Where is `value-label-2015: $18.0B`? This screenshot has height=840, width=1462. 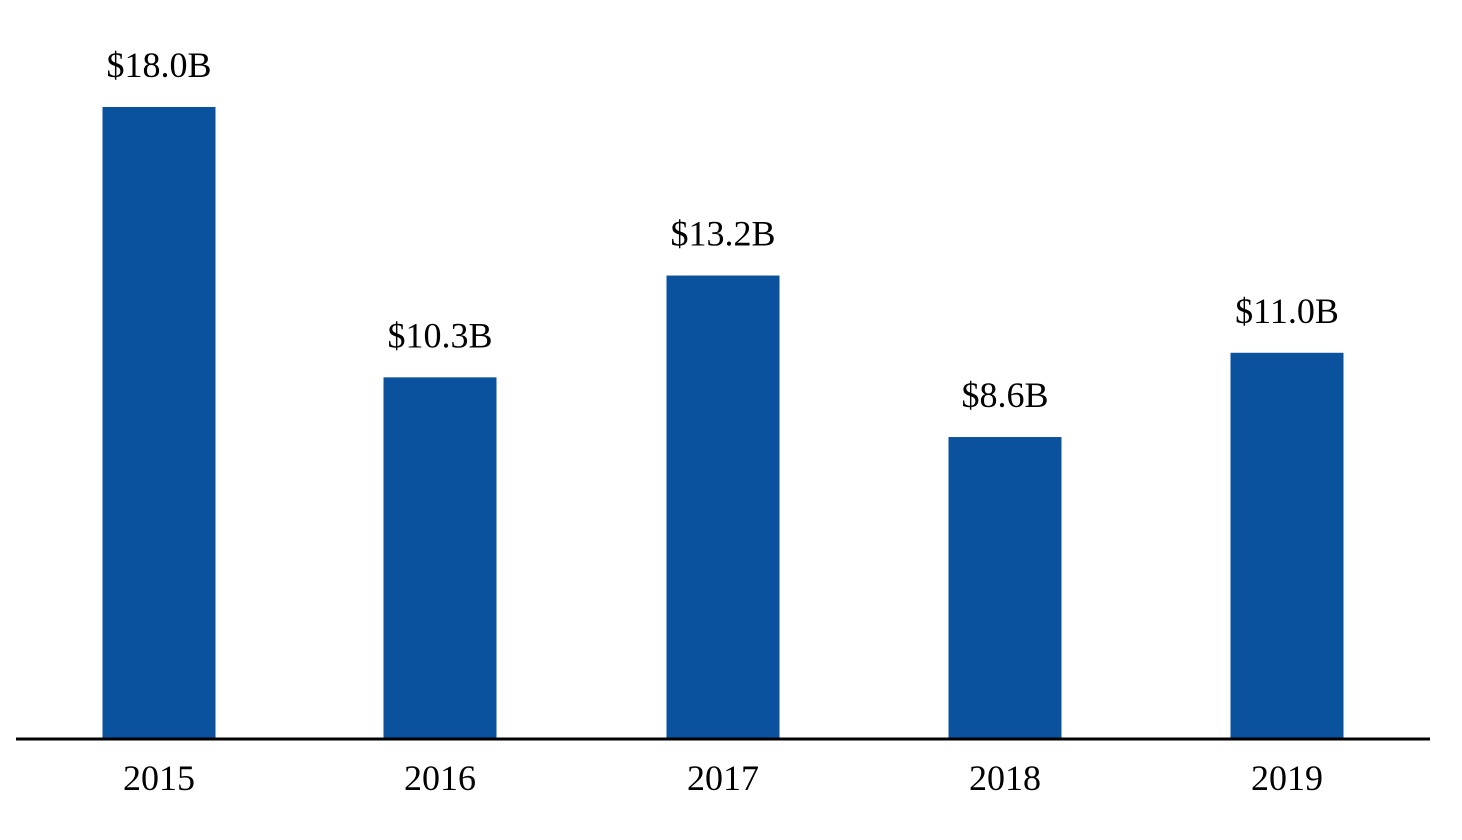 value-label-2015: $18.0B is located at coordinates (158, 65).